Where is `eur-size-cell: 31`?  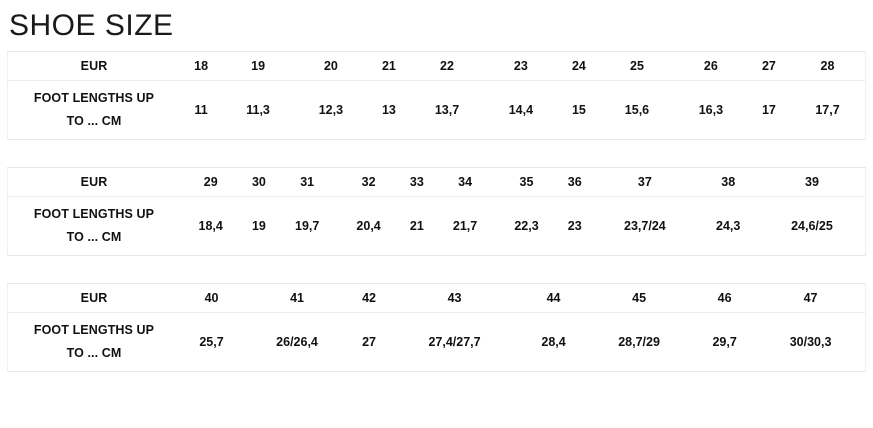
eur-size-cell: 31 is located at coordinates (307, 182).